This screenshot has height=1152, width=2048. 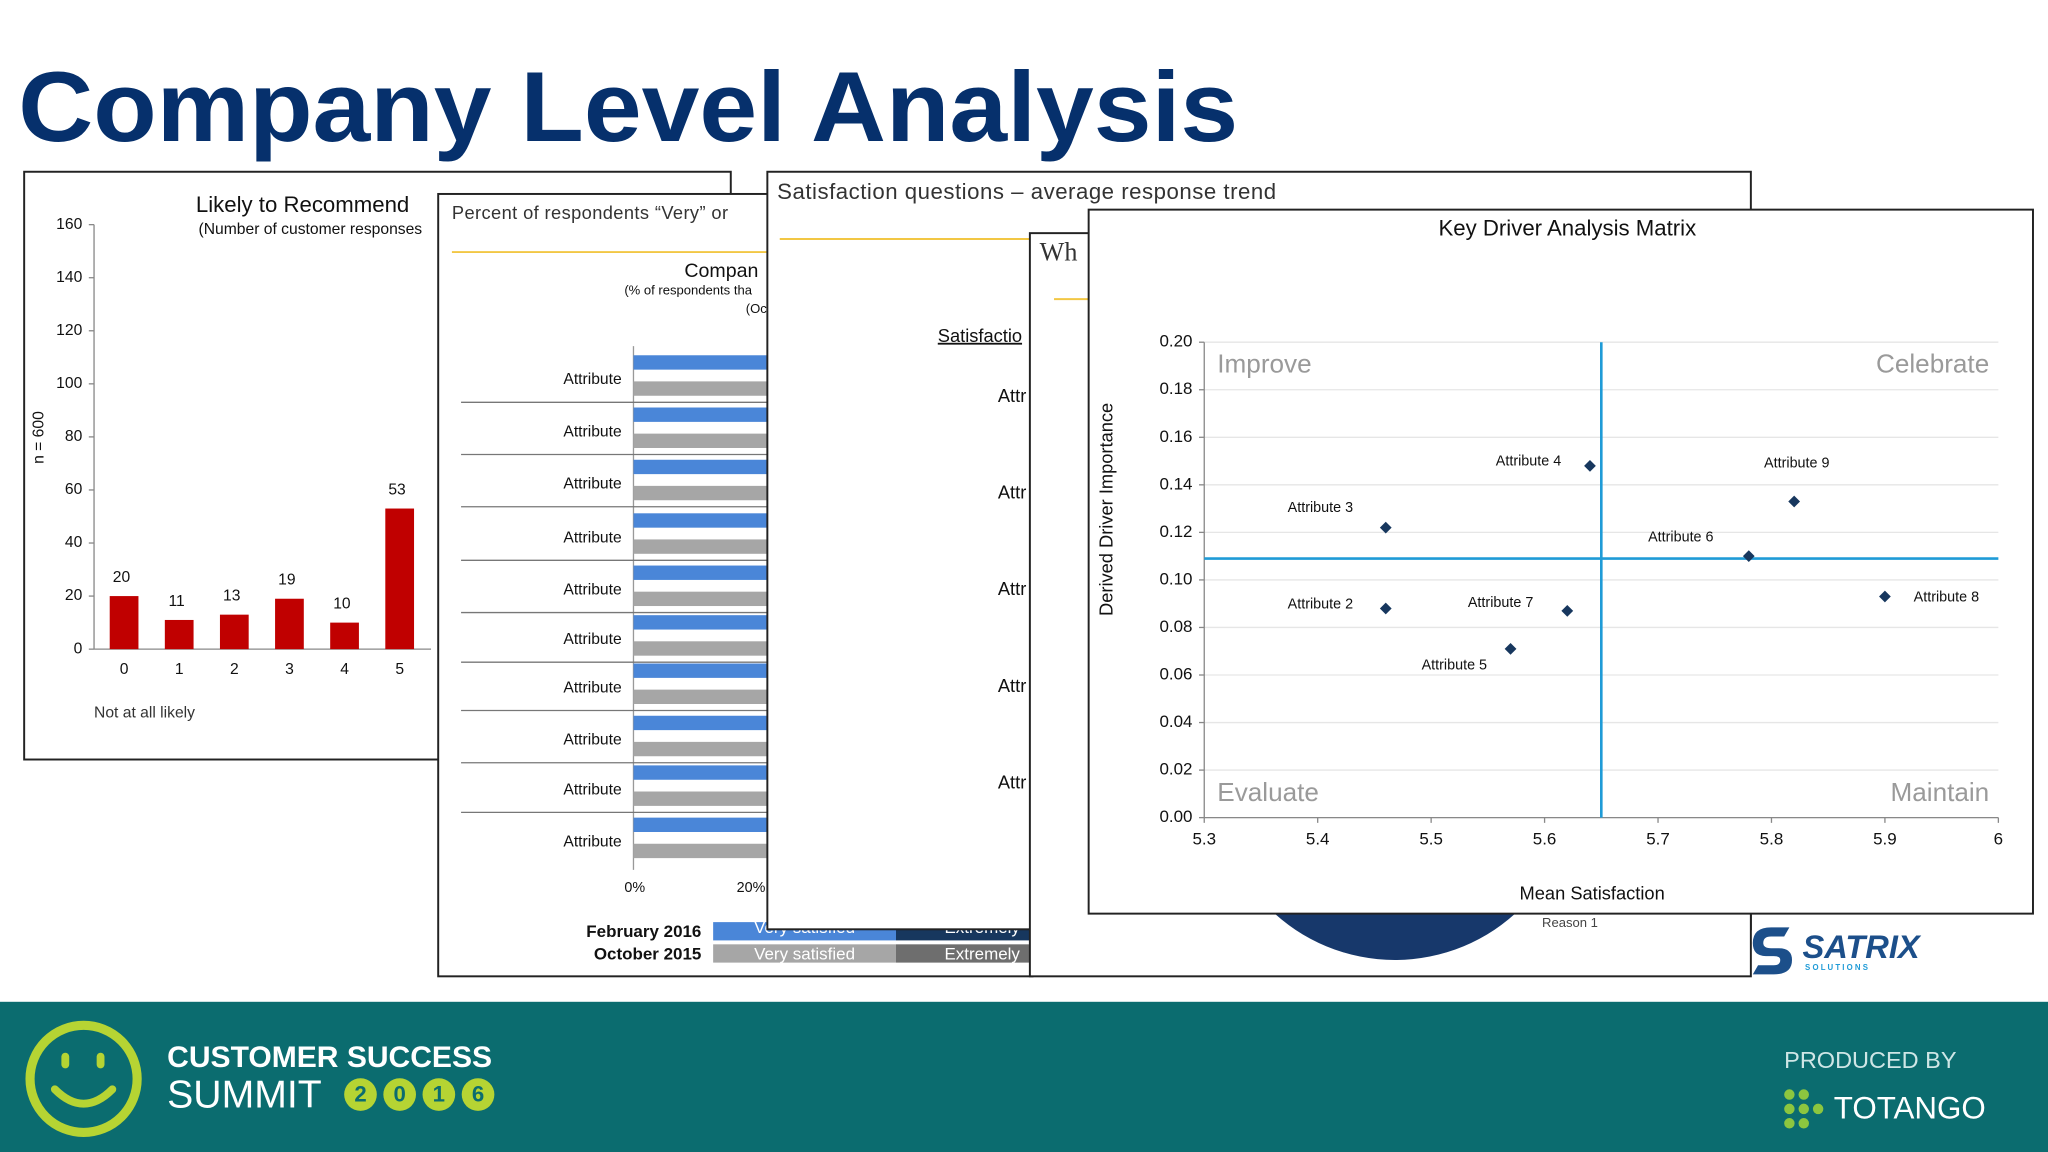 What do you see at coordinates (804, 953) in the screenshot?
I see `legend-text: Very satisfied` at bounding box center [804, 953].